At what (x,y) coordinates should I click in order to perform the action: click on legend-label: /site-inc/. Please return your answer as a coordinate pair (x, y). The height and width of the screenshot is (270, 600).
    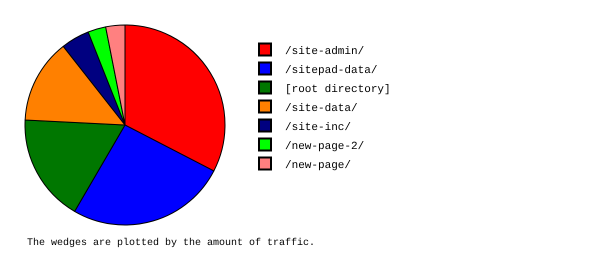
    Looking at the image, I should click on (318, 128).